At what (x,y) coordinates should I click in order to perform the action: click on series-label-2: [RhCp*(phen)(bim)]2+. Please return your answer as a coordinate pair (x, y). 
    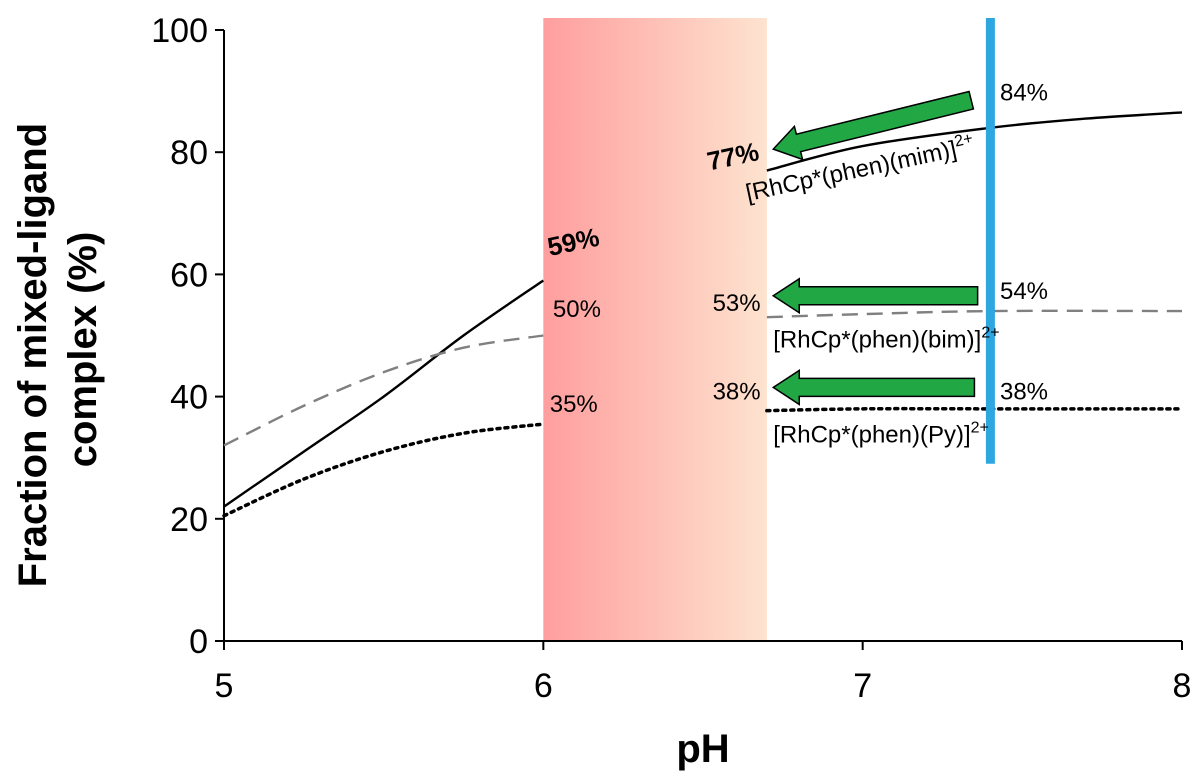
    Looking at the image, I should click on (886, 339).